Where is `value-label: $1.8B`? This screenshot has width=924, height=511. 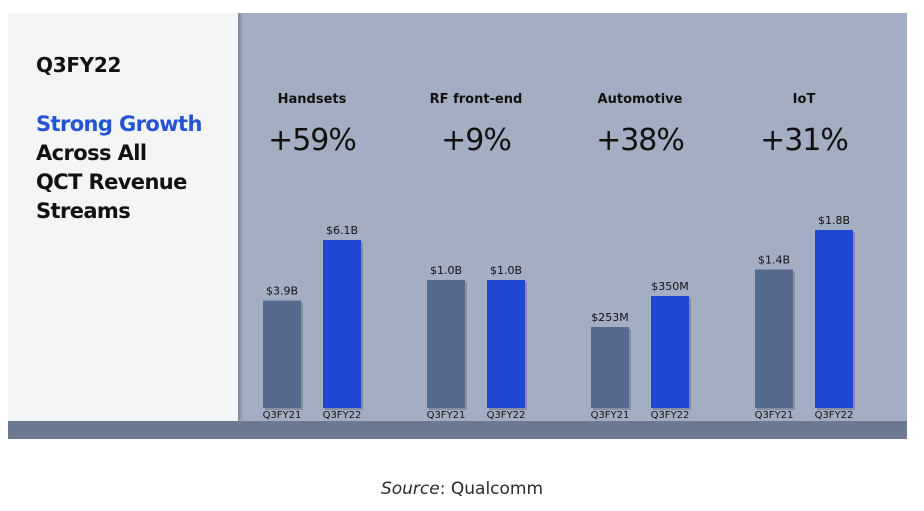 value-label: $1.8B is located at coordinates (834, 220).